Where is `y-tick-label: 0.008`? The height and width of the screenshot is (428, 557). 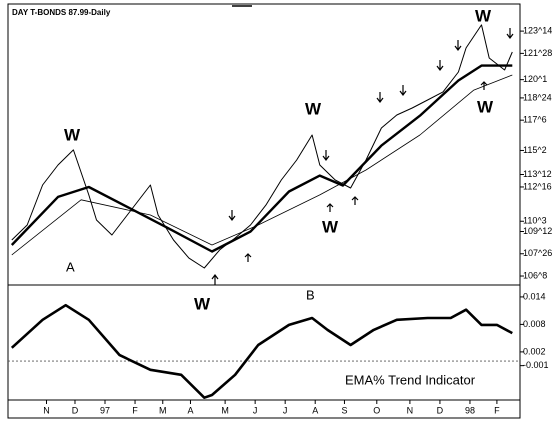 y-tick-label: 0.008 is located at coordinates (534, 324).